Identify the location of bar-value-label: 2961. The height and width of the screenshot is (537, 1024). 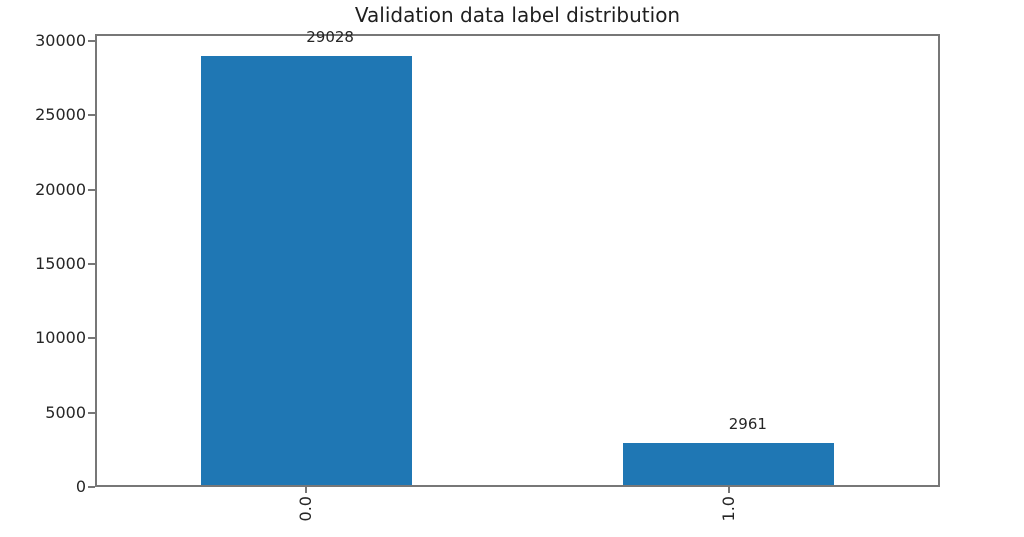
(747, 423).